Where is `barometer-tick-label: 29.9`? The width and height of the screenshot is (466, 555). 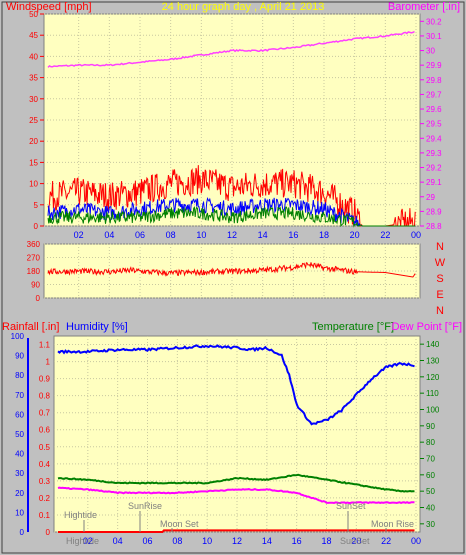
barometer-tick-label: 29.9 is located at coordinates (434, 65).